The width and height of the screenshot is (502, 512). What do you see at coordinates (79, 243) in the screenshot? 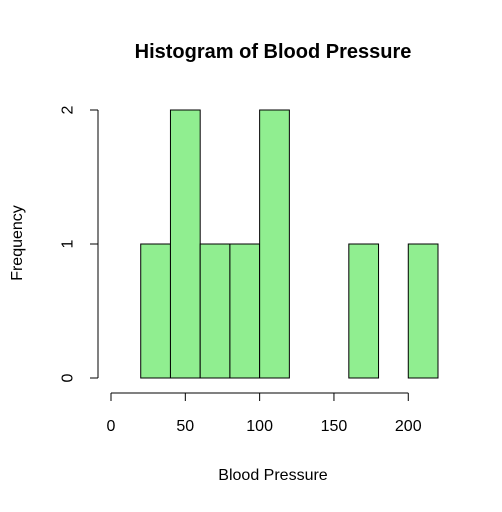
I see `y-axis: 0 1 2` at bounding box center [79, 243].